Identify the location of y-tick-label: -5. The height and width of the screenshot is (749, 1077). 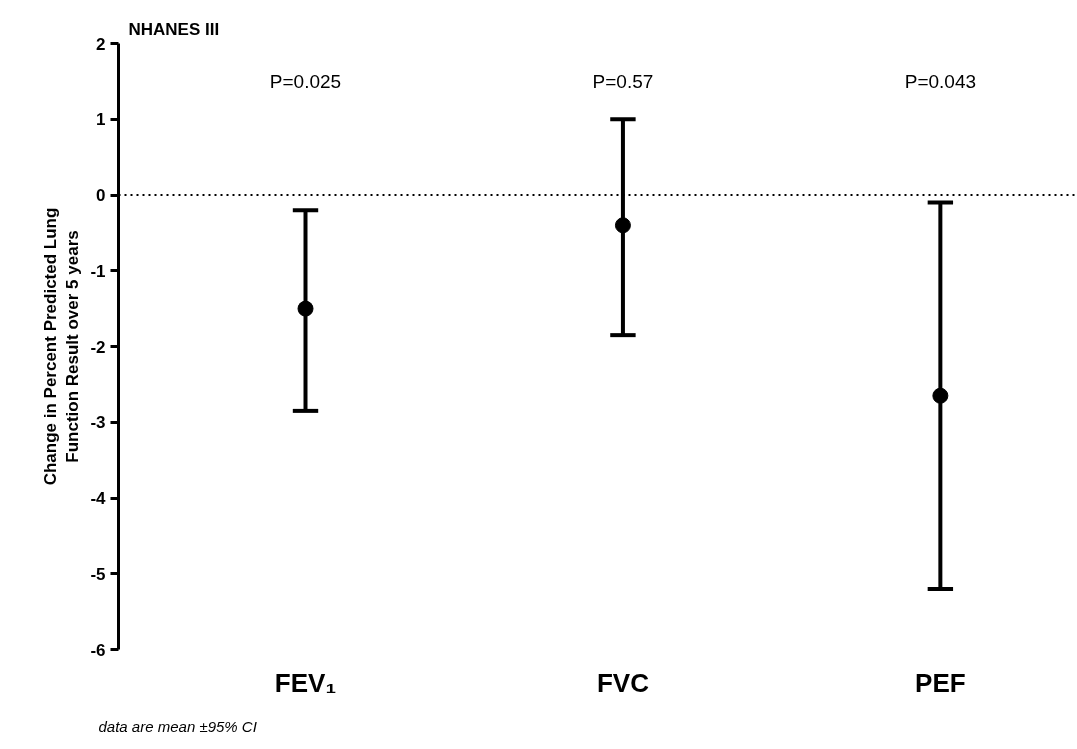
(98, 574).